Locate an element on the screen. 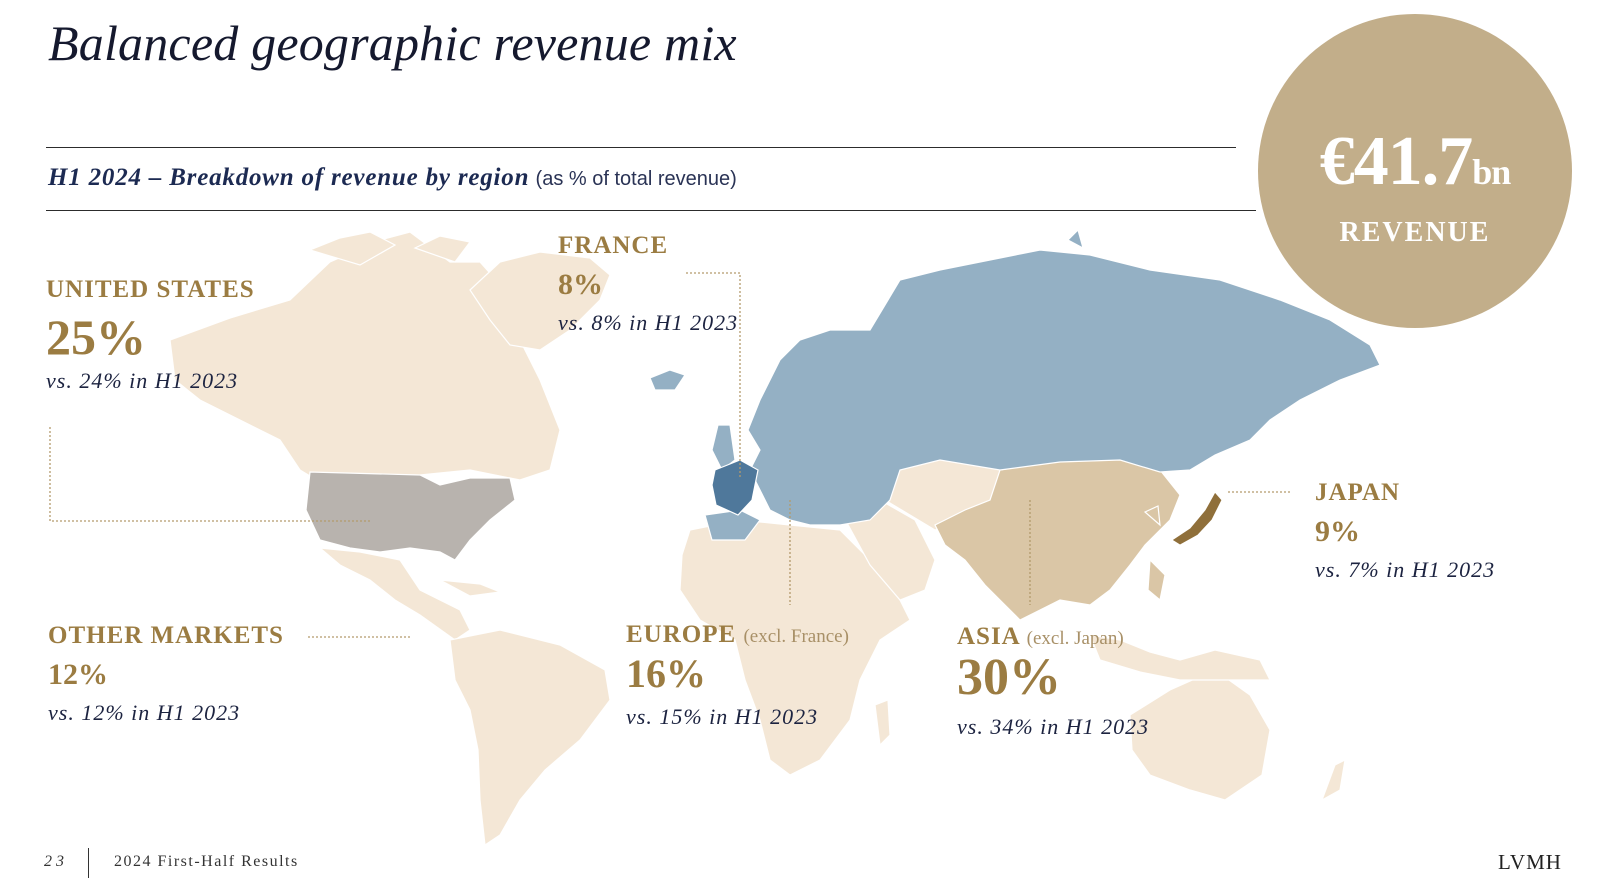 Image resolution: width=1600 pixels, height=885 pixels. brand-logo: LVMH is located at coordinates (1530, 862).